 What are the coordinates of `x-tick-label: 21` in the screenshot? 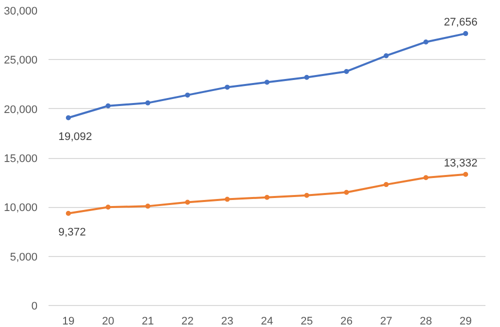 It's located at (148, 321).